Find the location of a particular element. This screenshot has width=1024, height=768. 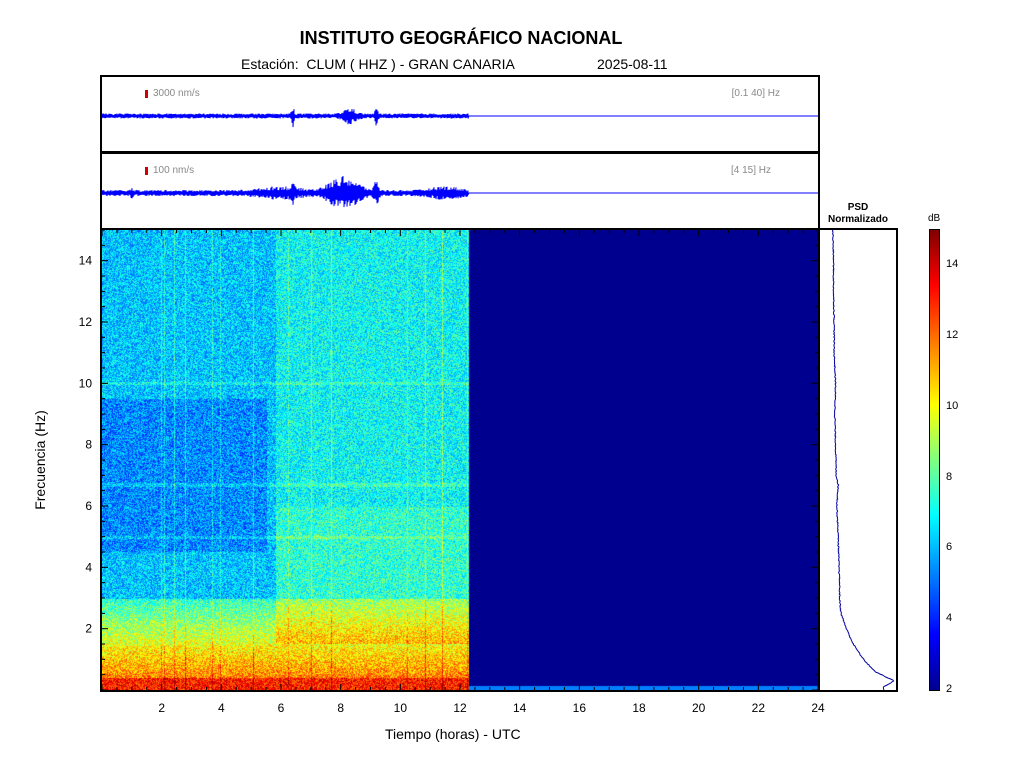

colorbar-tick-label: 2 is located at coordinates (949, 689).